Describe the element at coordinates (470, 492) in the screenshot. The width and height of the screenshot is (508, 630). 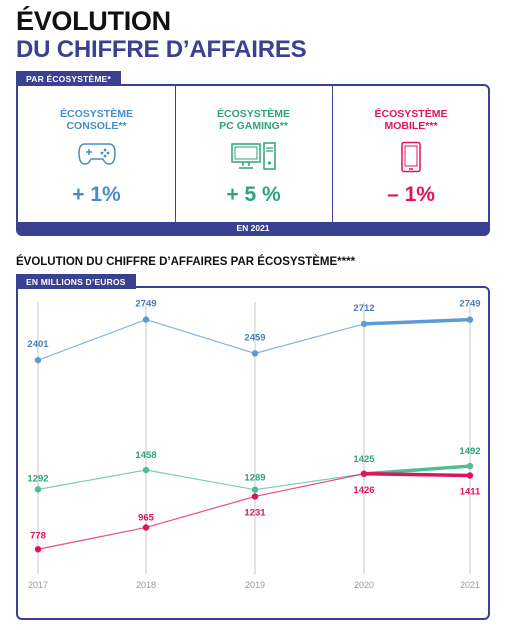
I see `data-label: 1411` at that location.